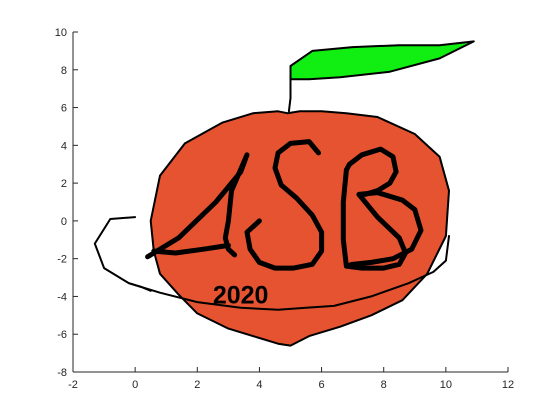 The width and height of the screenshot is (560, 420). I want to click on y-tick-label: 8, so click(64, 71).